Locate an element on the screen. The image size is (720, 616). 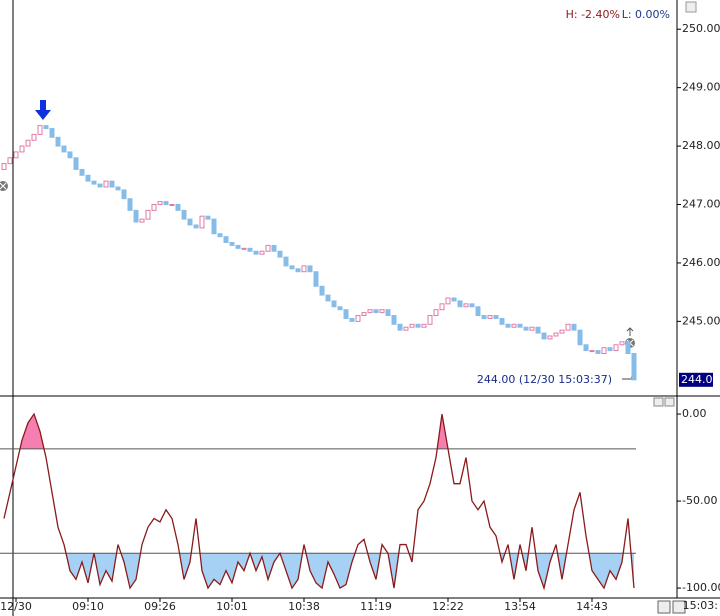
y-tick-label: 246.00 is located at coordinates (701, 262).